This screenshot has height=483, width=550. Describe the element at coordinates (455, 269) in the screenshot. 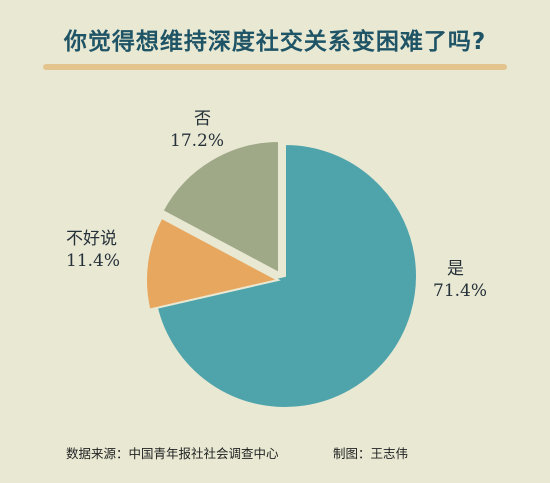

I see `label-yes-name: 是` at that location.